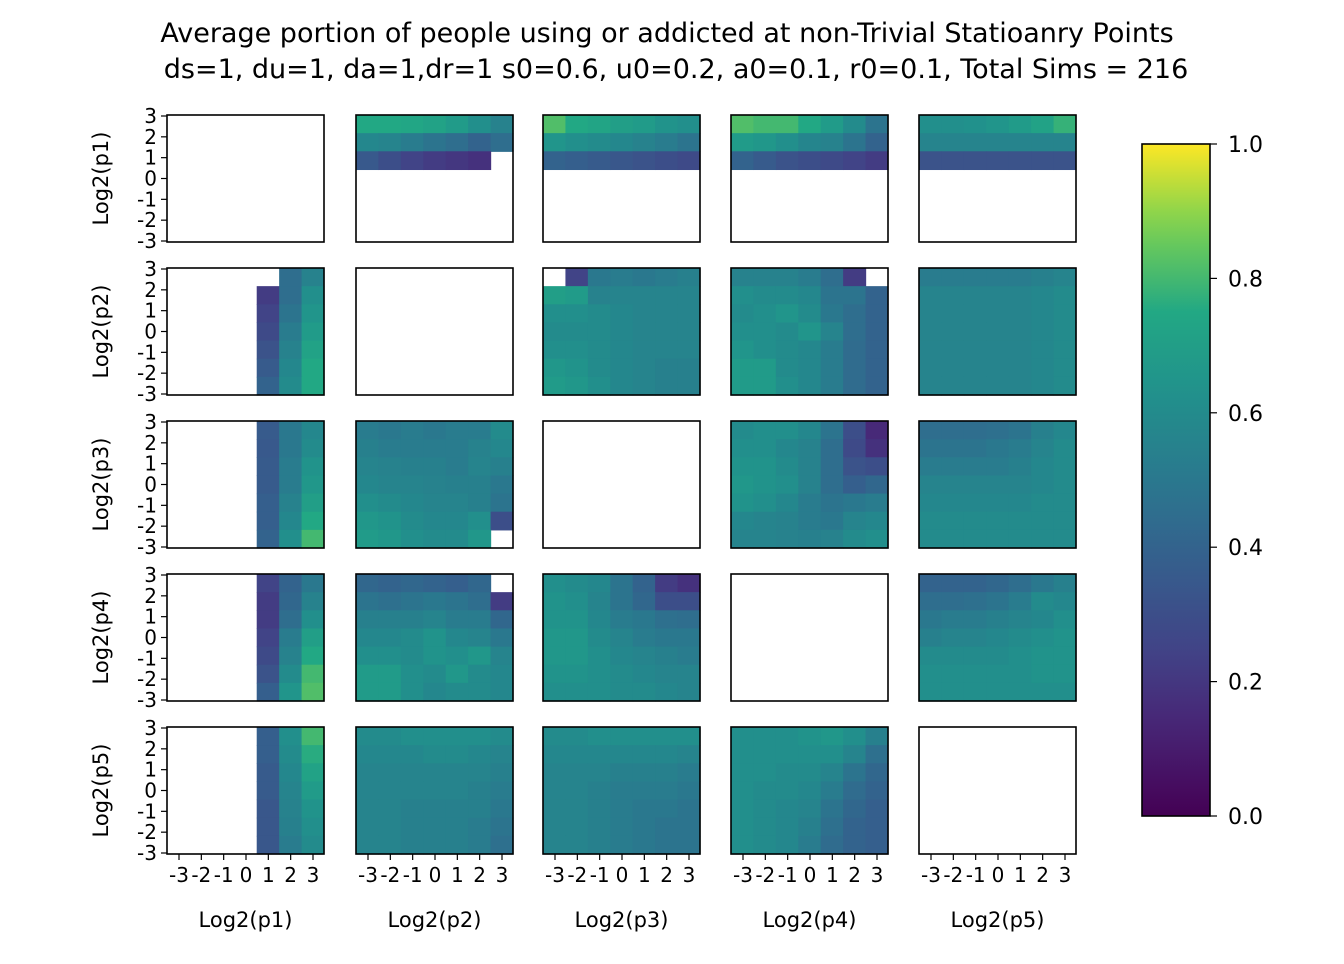 This screenshot has width=1344, height=964. What do you see at coordinates (150, 464) in the screenshot?
I see `y-tick-label: 1` at bounding box center [150, 464].